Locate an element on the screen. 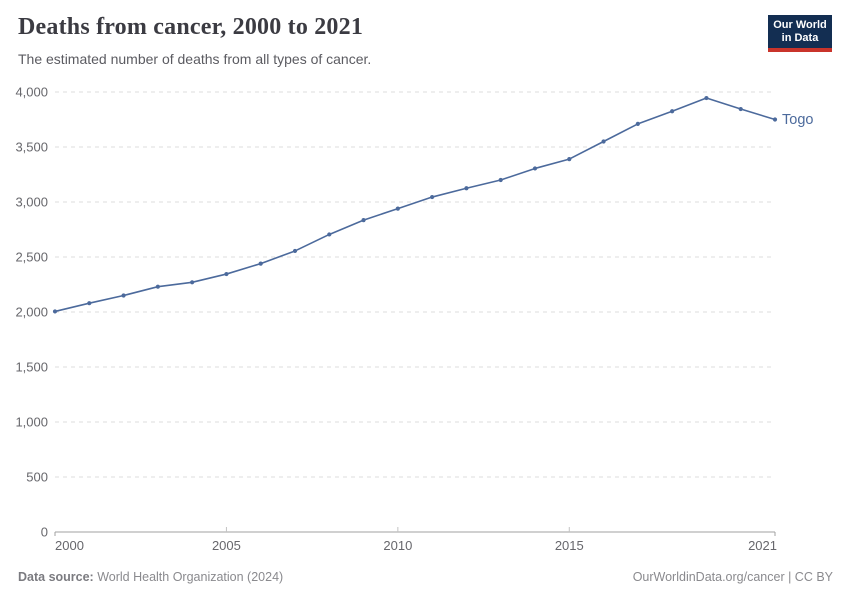 The image size is (850, 600). y-tick-label: 3,000 is located at coordinates (31, 202).